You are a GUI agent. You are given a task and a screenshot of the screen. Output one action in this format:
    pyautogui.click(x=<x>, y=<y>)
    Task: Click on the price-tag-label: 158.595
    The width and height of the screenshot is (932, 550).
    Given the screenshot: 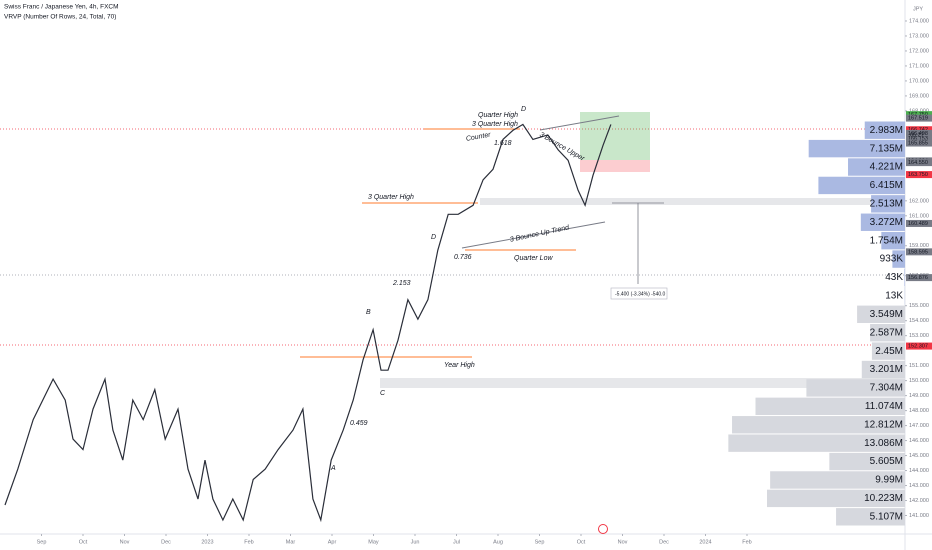 What is the action you would take?
    pyautogui.click(x=918, y=252)
    